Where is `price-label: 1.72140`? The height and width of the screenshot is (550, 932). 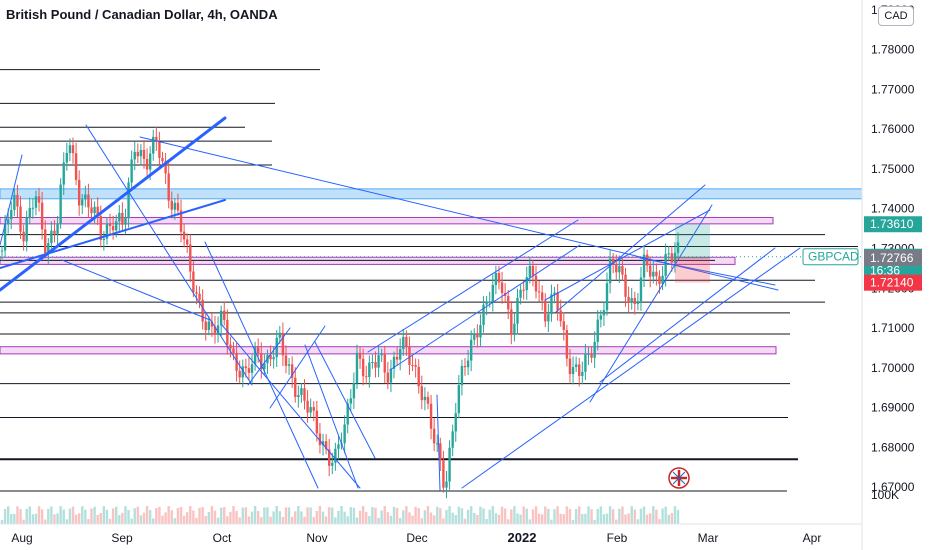
price-label: 1.72140 is located at coordinates (892, 283).